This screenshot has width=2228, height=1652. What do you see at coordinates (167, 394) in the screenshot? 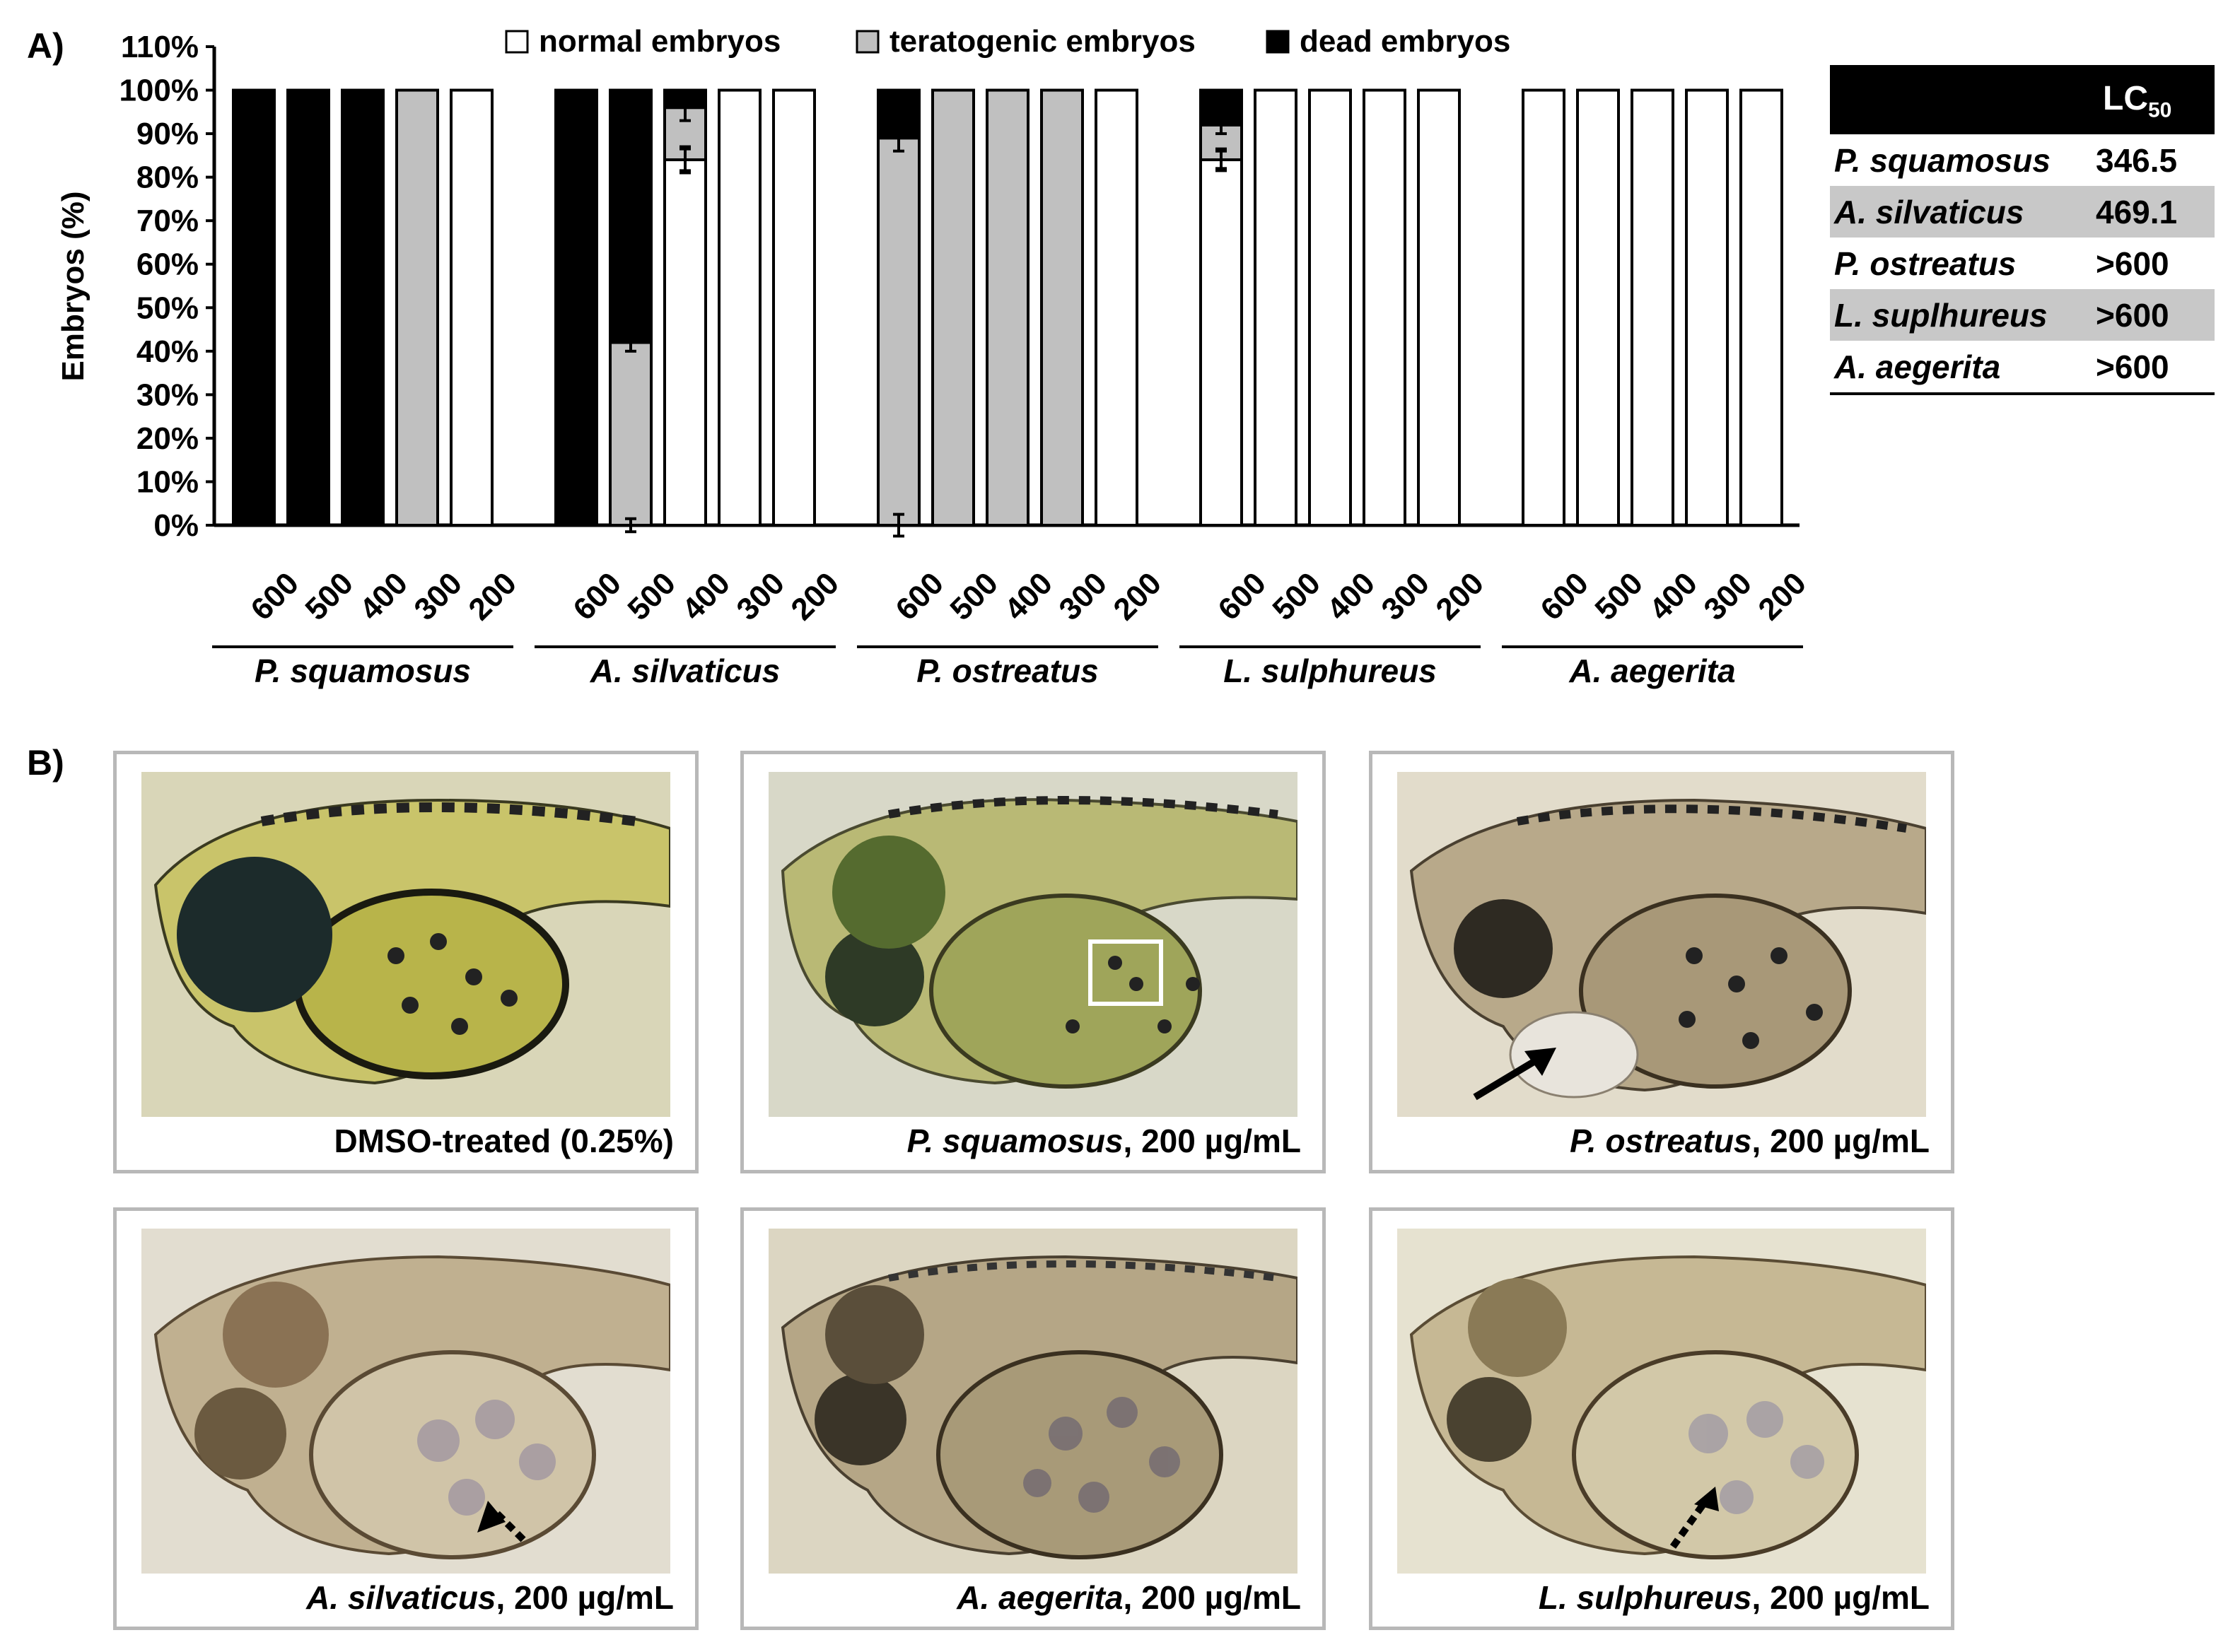
I see `y-tick-label: 30%` at bounding box center [167, 394].